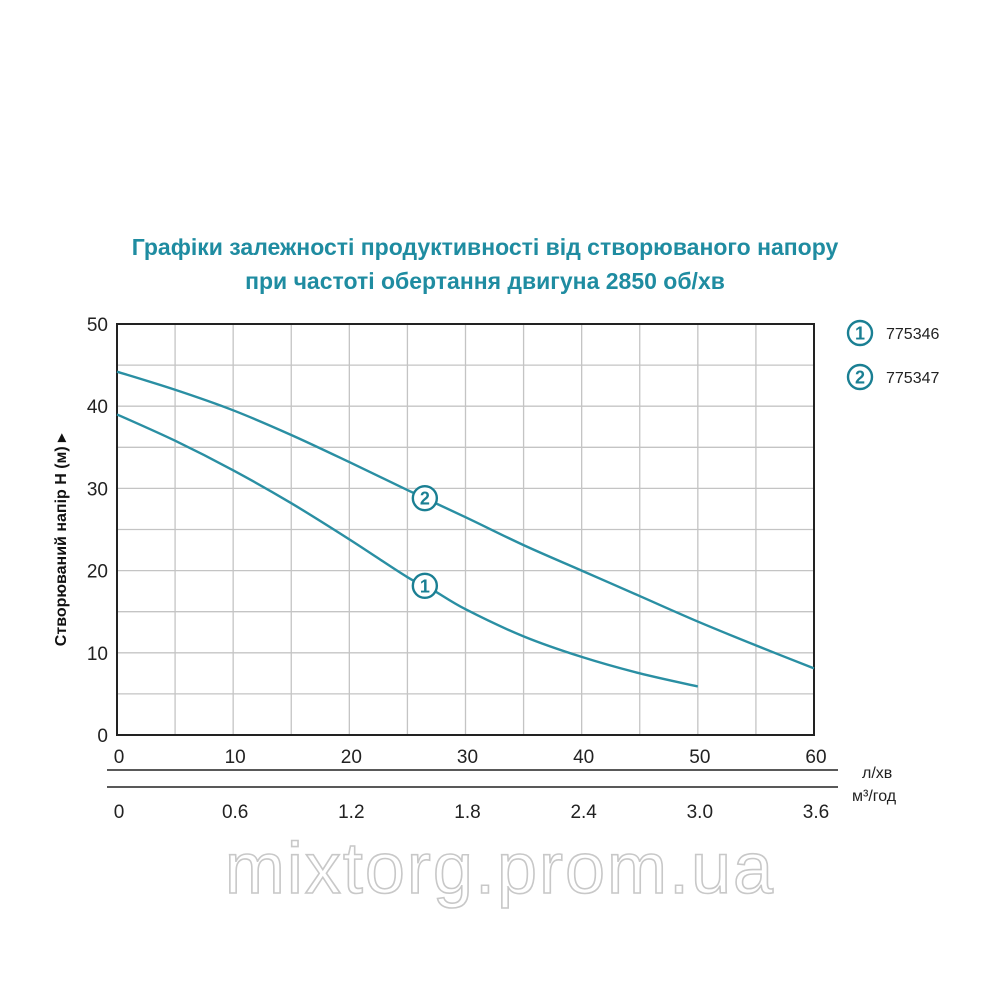  Describe the element at coordinates (815, 757) in the screenshot. I see `x-tick-label: 60` at that location.